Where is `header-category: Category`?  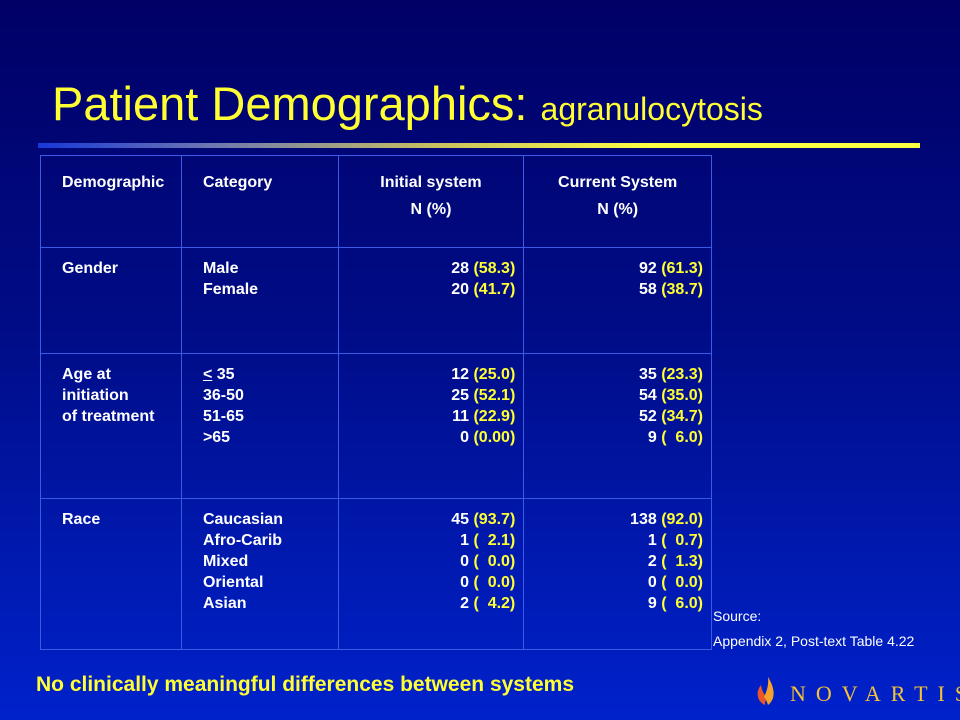
header-category: Category is located at coordinates (259, 201).